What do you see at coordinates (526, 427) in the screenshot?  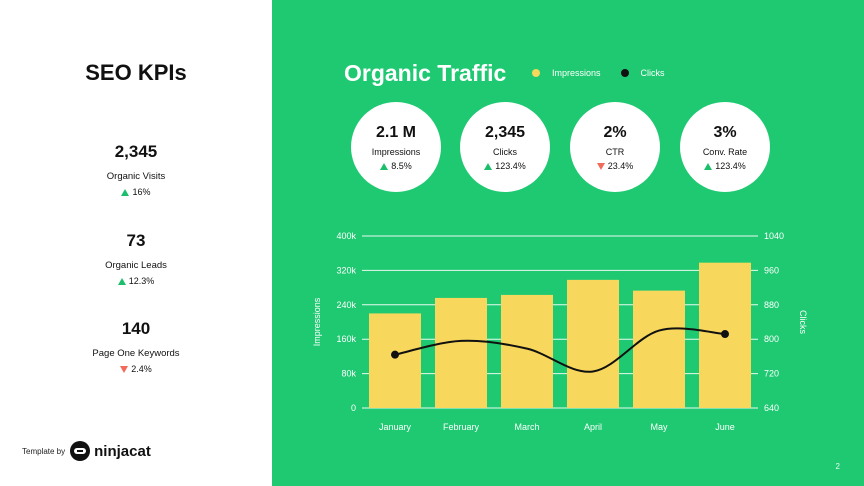 I see `x-tick-label: March` at bounding box center [526, 427].